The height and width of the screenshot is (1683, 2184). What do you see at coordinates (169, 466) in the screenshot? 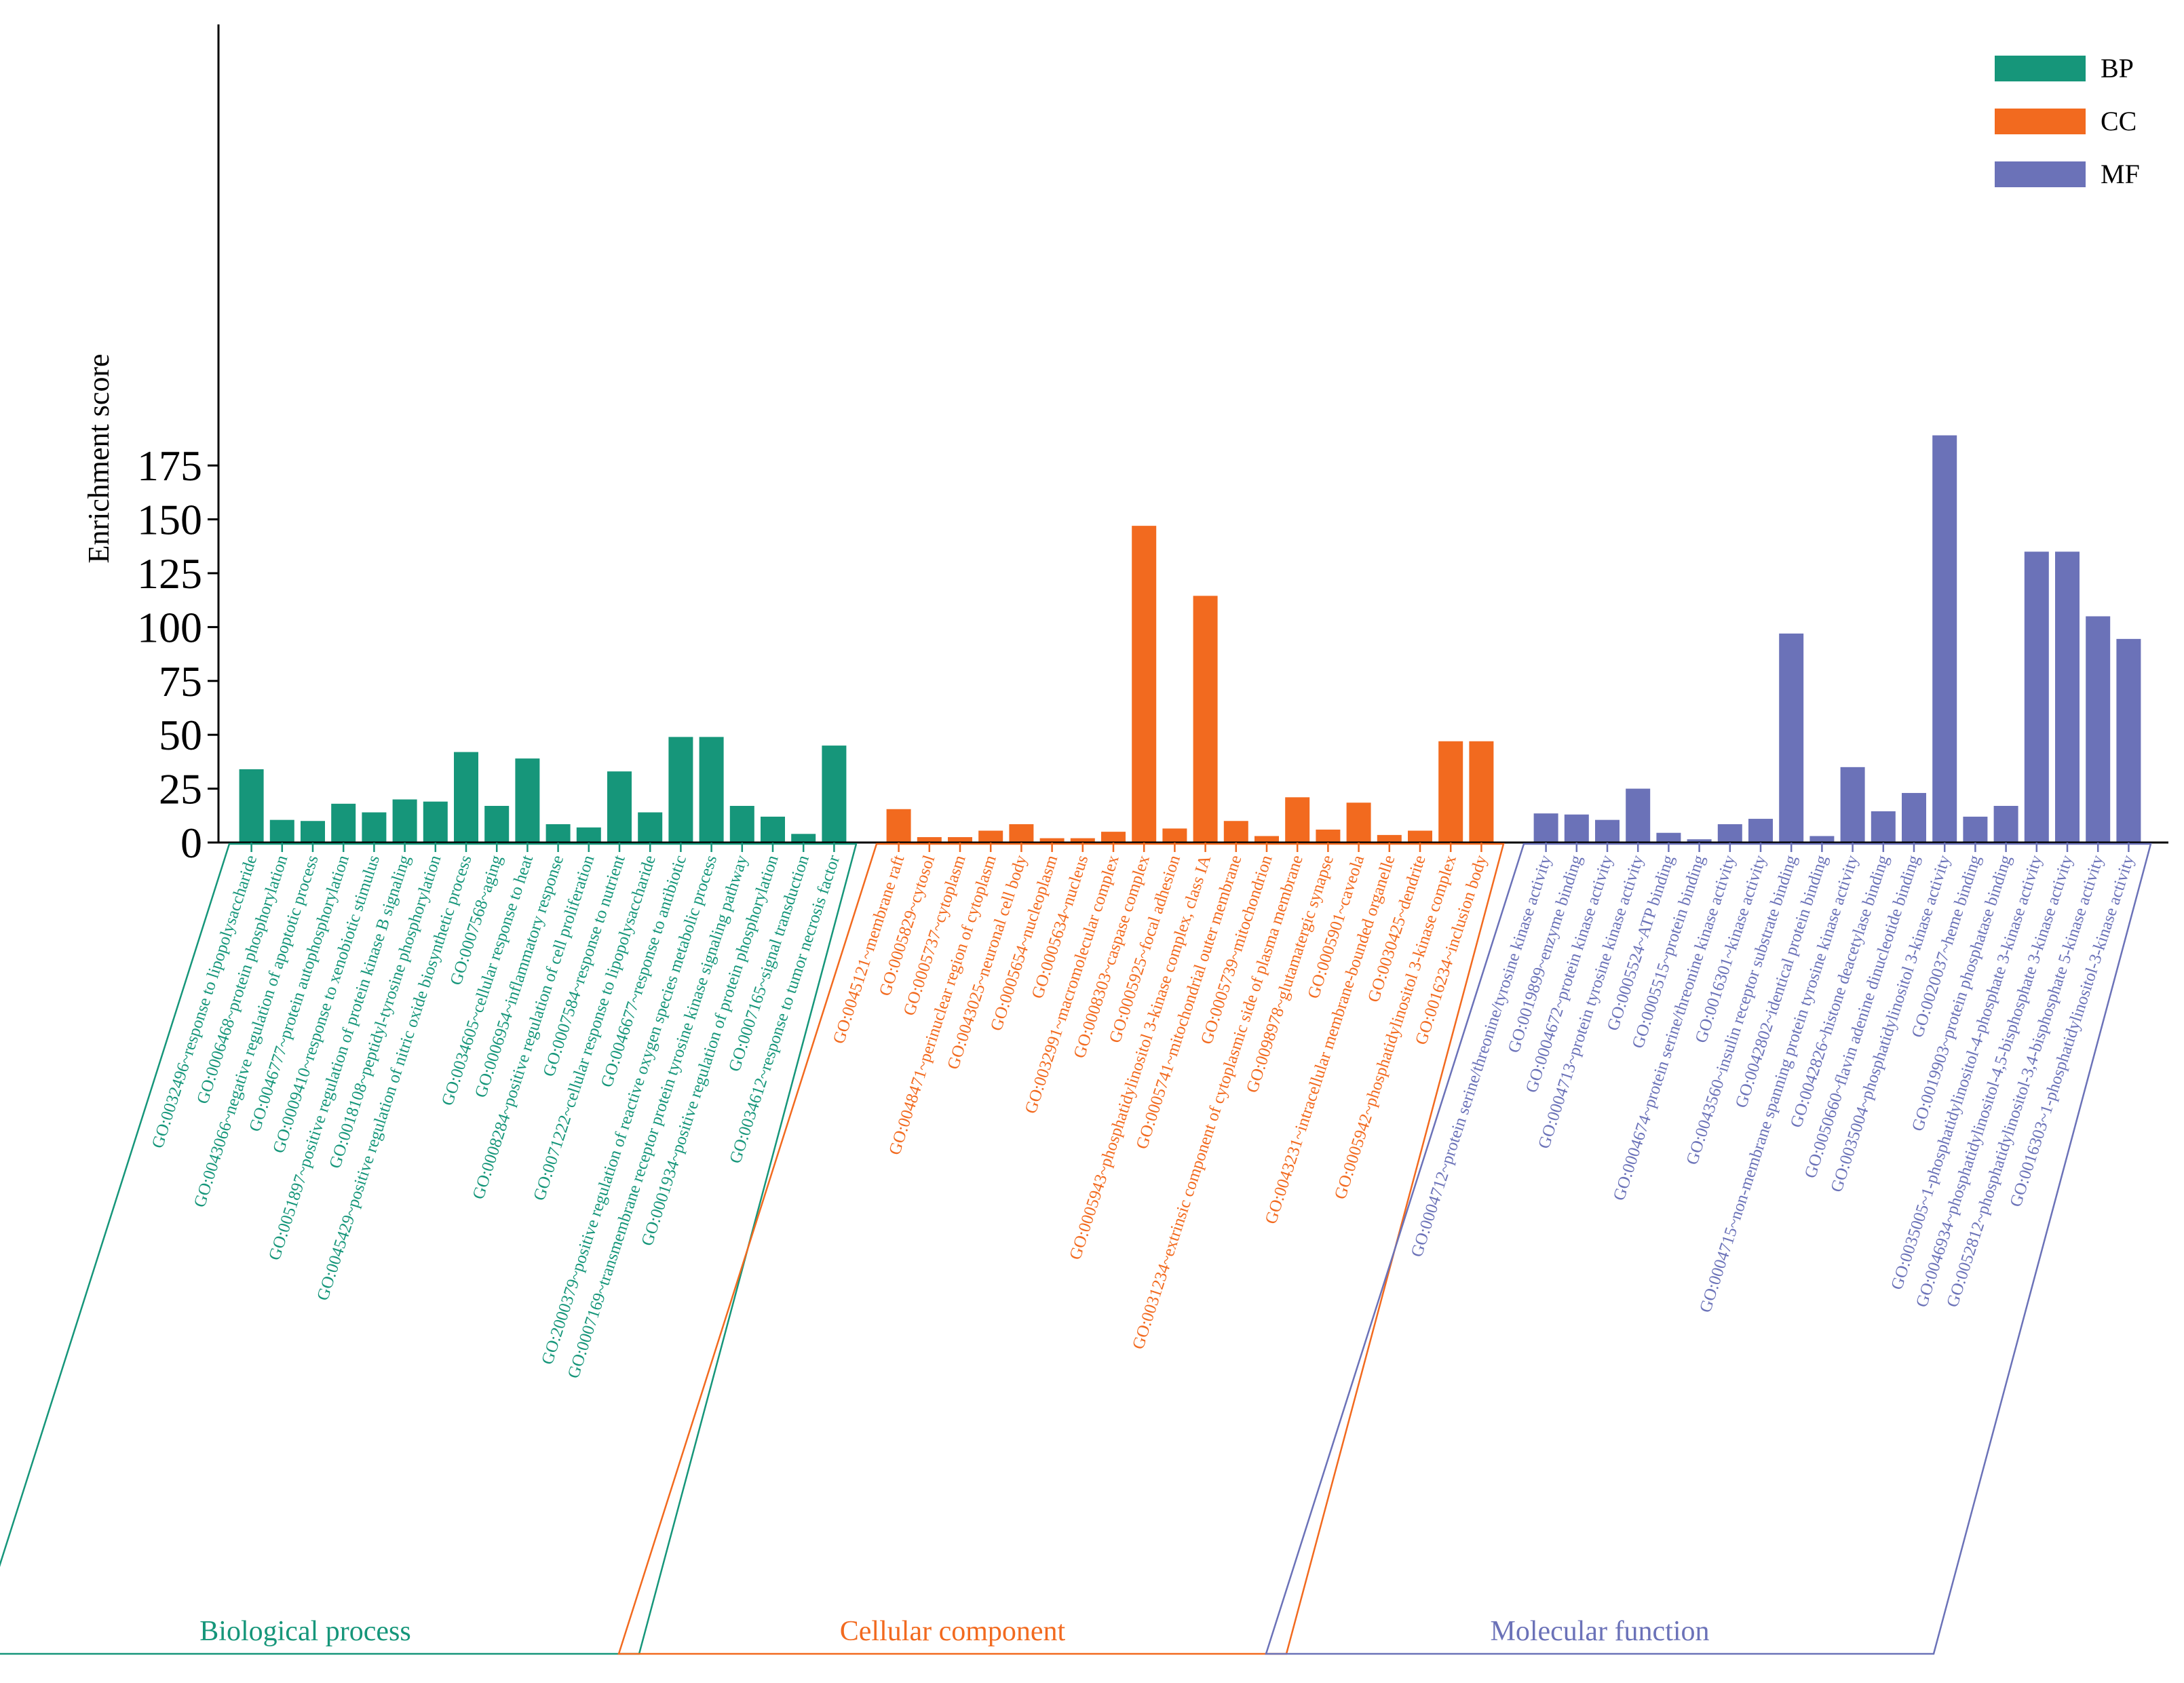
I see `y-tick-label: 175` at bounding box center [169, 466].